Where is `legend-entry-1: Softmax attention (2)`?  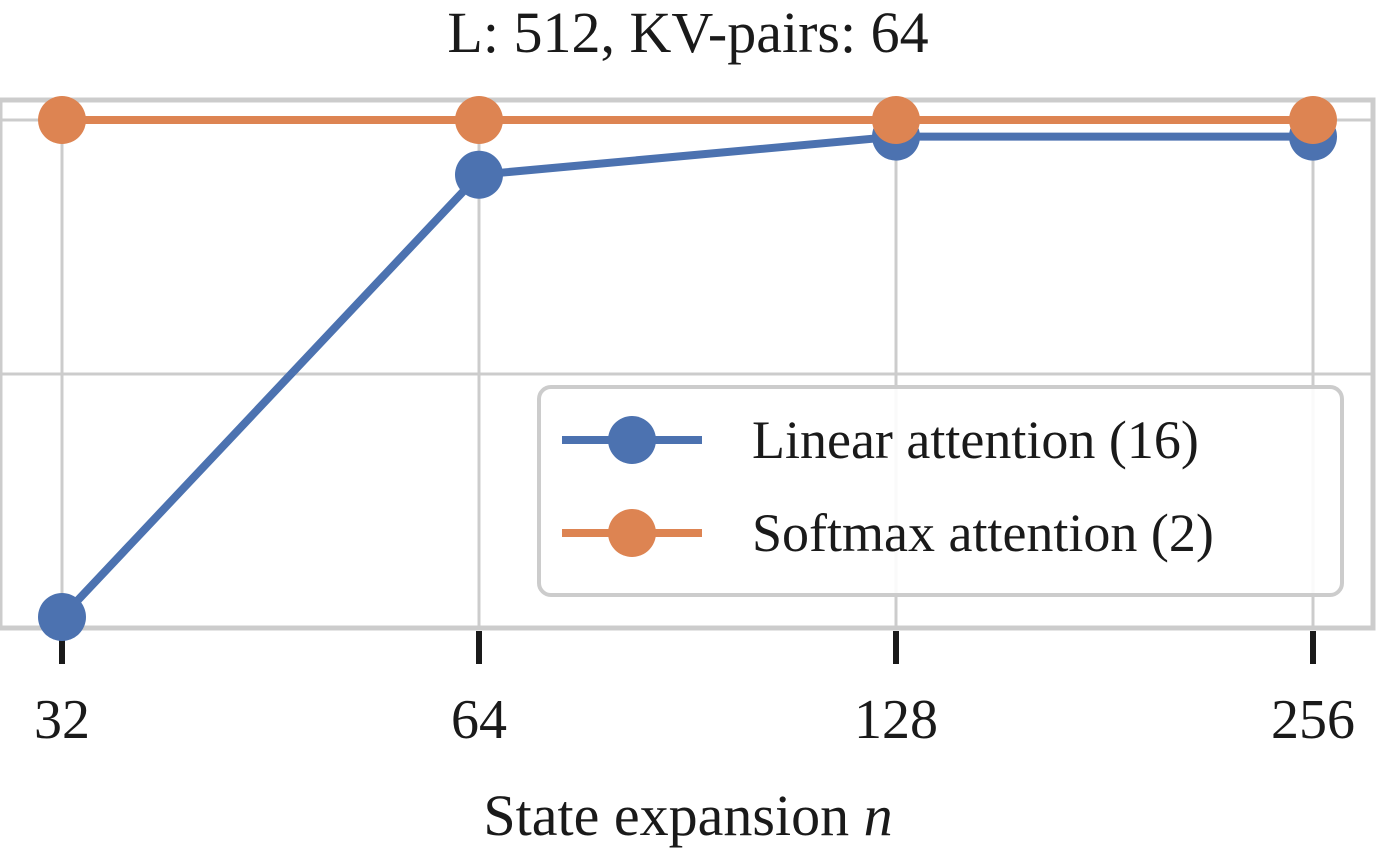
legend-entry-1: Softmax attention (2) is located at coordinates (888, 533).